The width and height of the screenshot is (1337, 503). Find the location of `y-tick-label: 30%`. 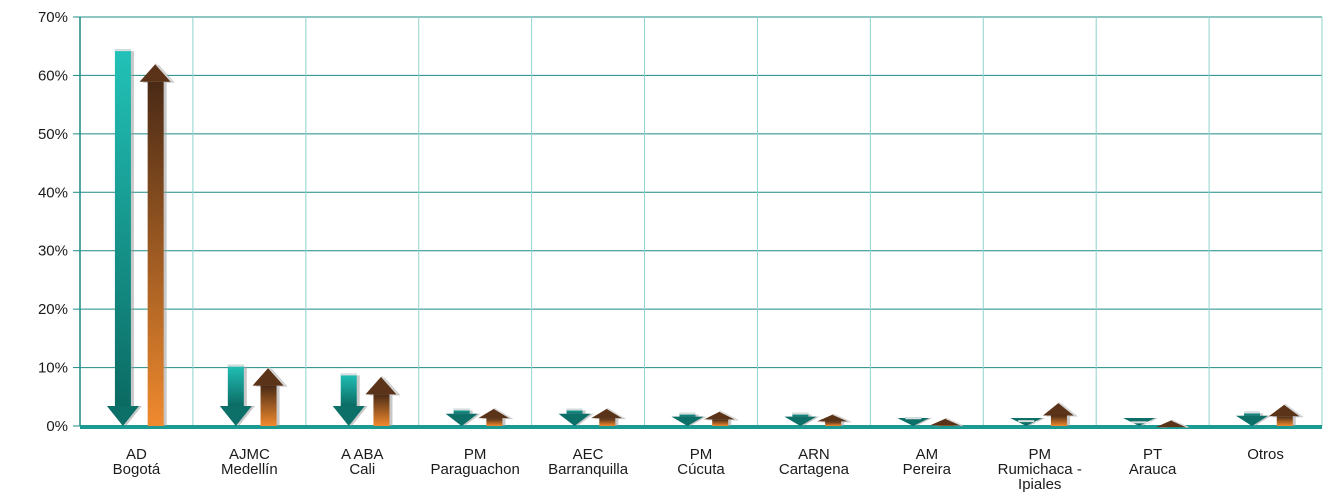

y-tick-label: 30% is located at coordinates (53, 251).